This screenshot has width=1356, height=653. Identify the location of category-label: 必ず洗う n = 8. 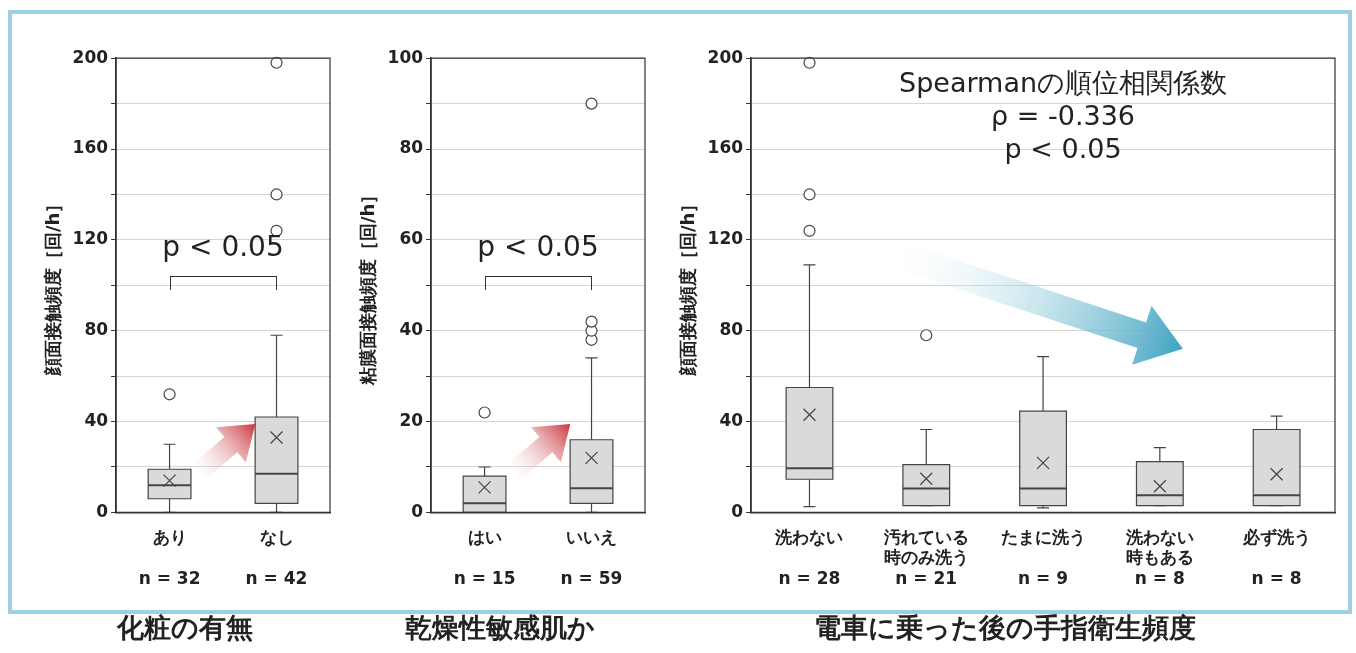
(1276, 557).